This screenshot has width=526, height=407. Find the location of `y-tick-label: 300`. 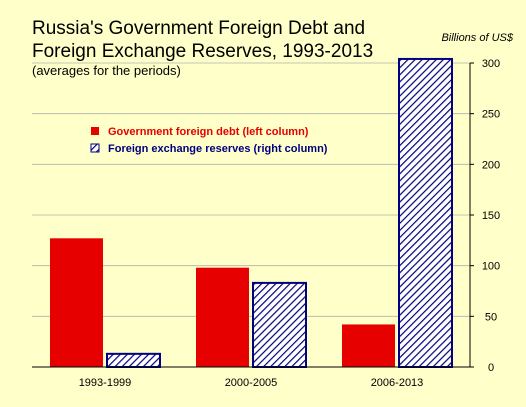

y-tick-label: 300 is located at coordinates (491, 64).